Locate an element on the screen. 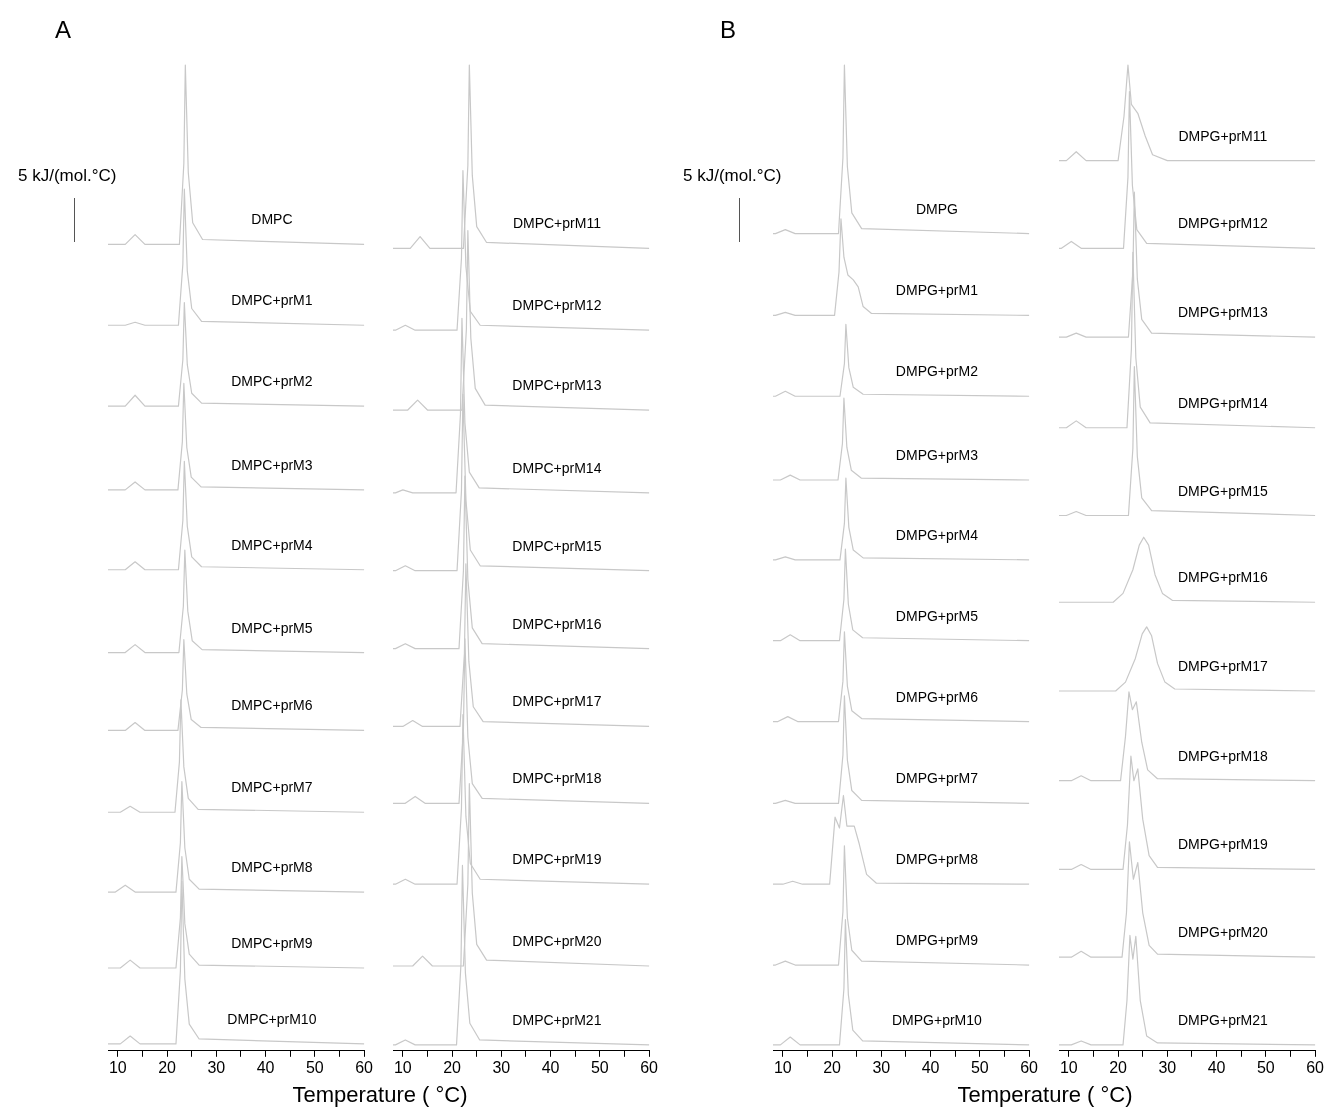 This screenshot has height=1110, width=1324. series-label: DMPC+prM20 is located at coordinates (557, 941).